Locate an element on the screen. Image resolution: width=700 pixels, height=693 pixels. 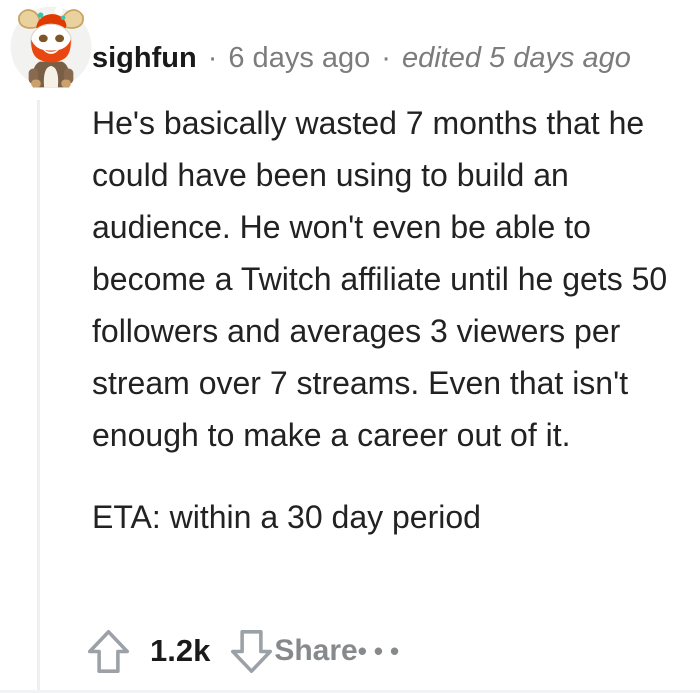
downvote-button is located at coordinates (251, 651).